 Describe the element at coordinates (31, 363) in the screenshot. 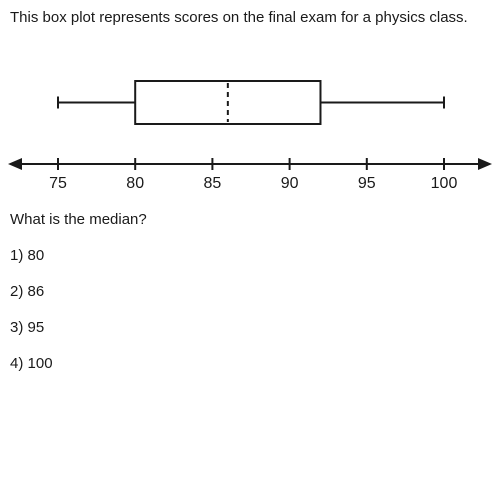

I see `choice-4: 4) 100` at that location.